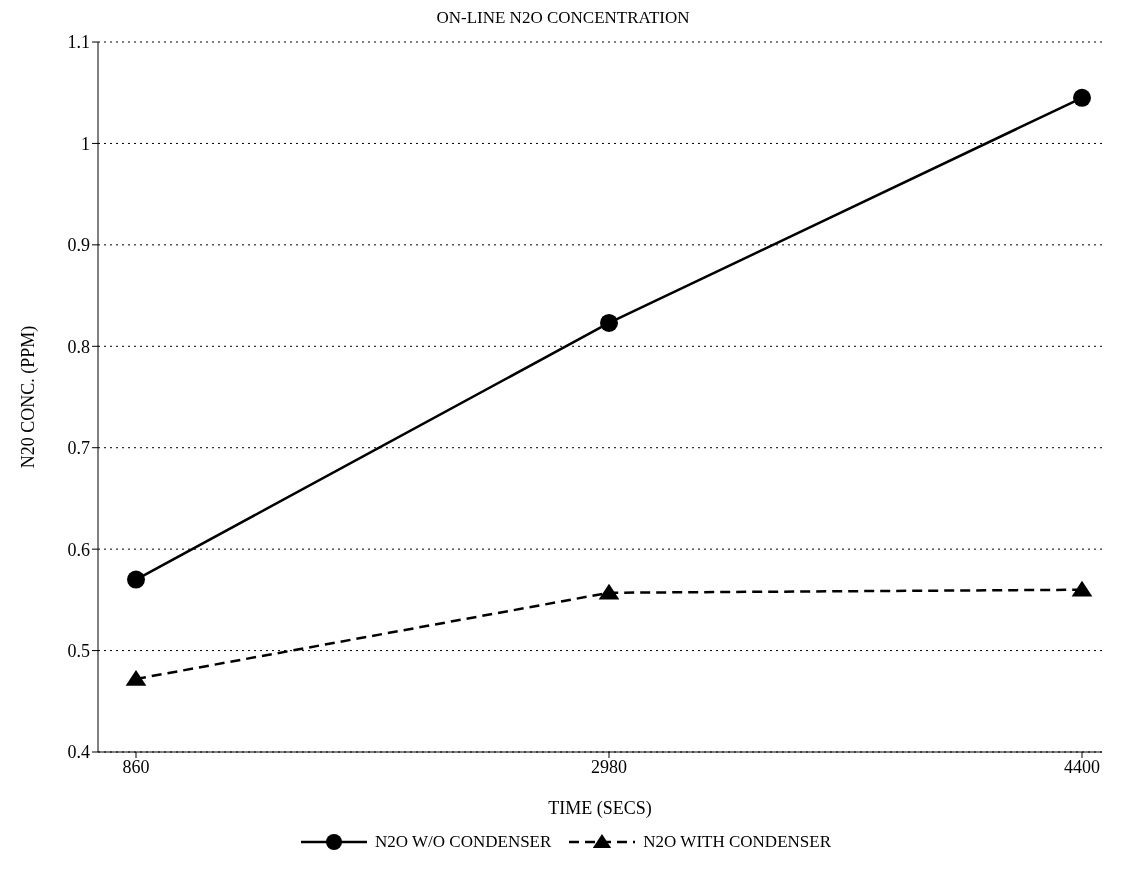  What do you see at coordinates (609, 766) in the screenshot?
I see `x-tick-label: 2980` at bounding box center [609, 766].